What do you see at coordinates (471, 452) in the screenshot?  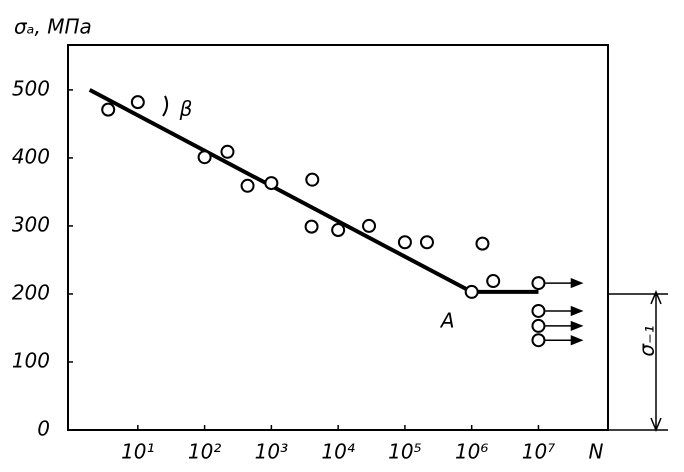 I see `x-tick-label: 10⁶` at bounding box center [471, 452].